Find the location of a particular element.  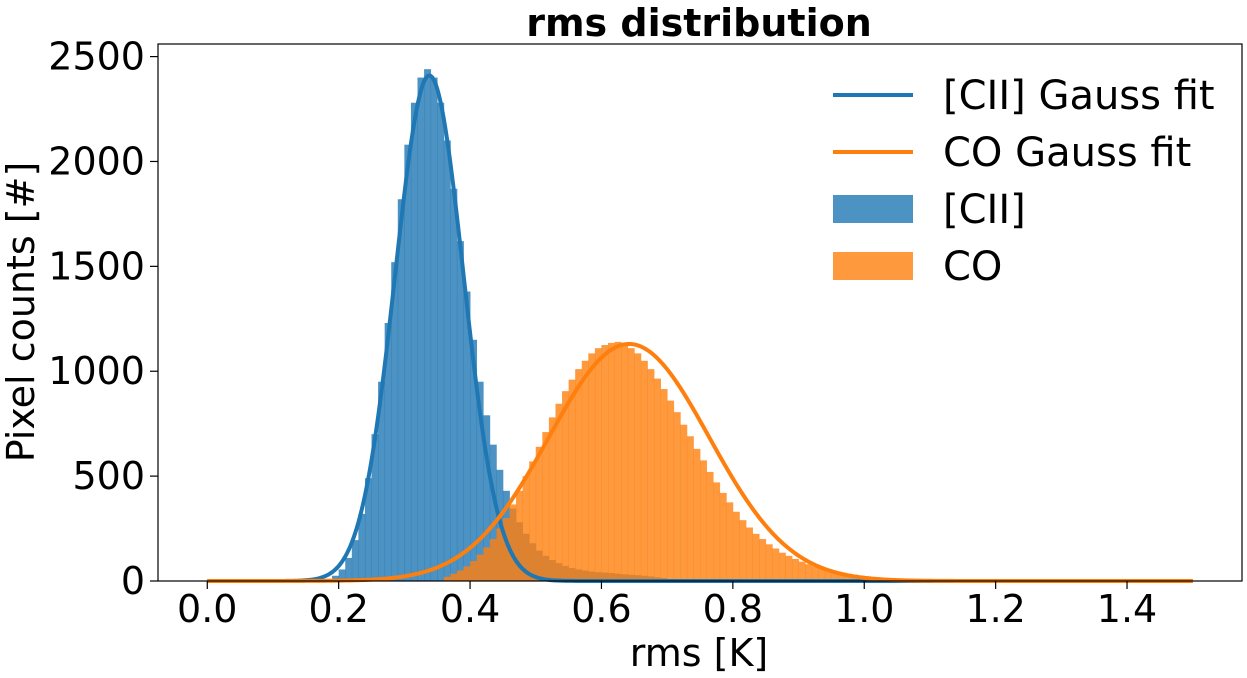

legend-label-co-gauss-fit: CO Gauss fit is located at coordinates (1067, 153).